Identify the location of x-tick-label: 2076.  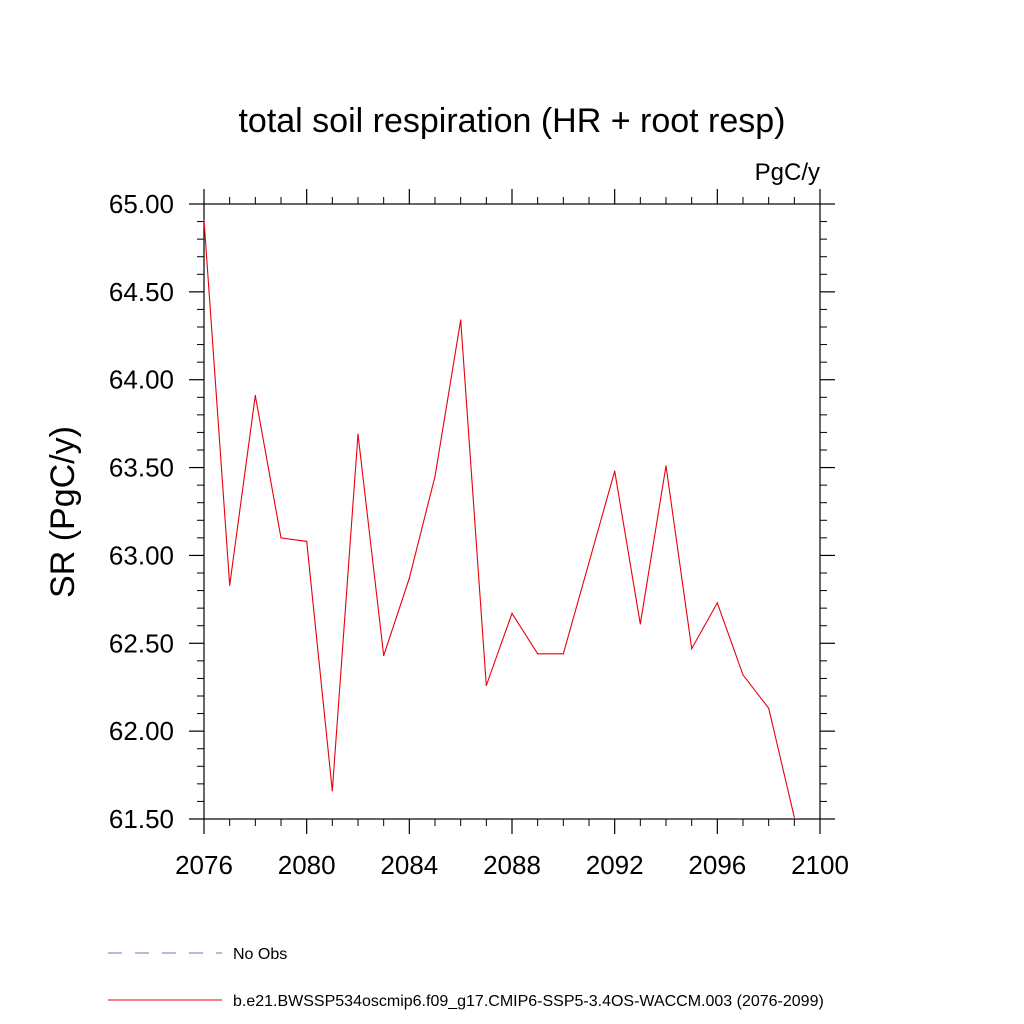
(204, 865).